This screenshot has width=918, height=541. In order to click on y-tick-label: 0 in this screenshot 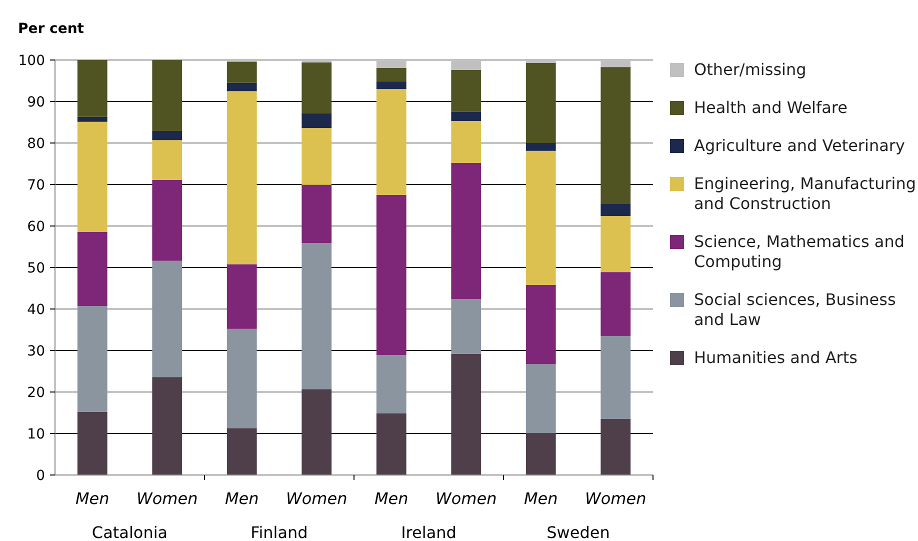, I will do `click(40, 476)`.